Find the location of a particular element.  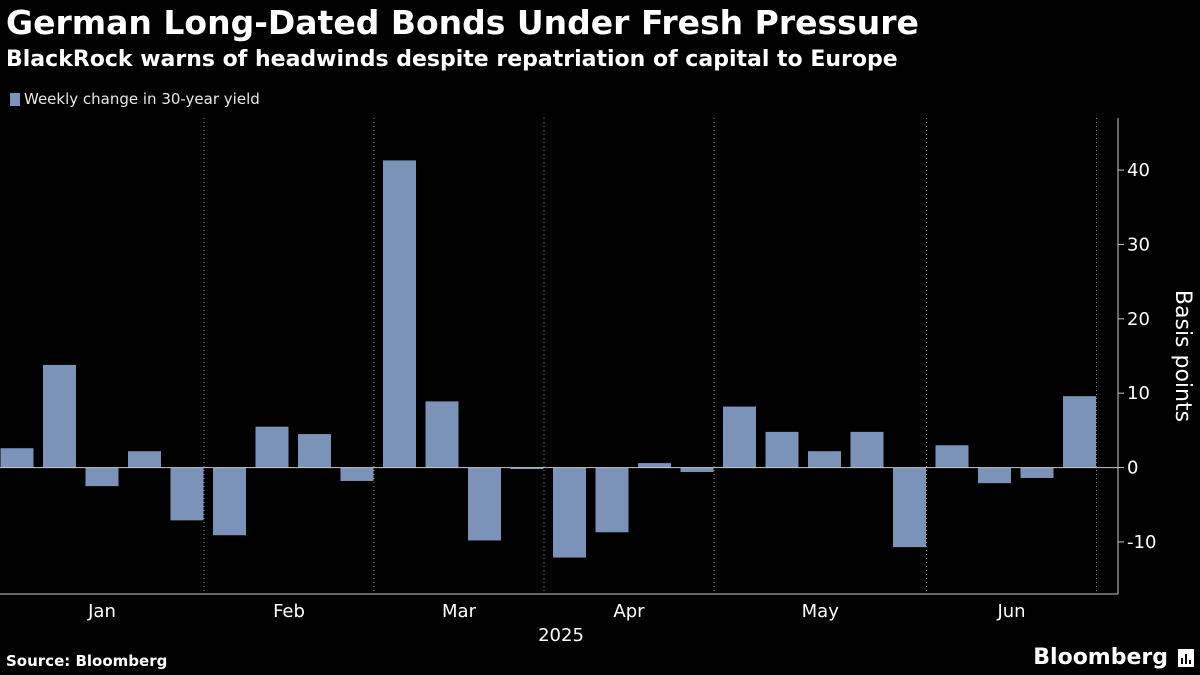

bloomberg-logo: Bloomberg is located at coordinates (1113, 657).